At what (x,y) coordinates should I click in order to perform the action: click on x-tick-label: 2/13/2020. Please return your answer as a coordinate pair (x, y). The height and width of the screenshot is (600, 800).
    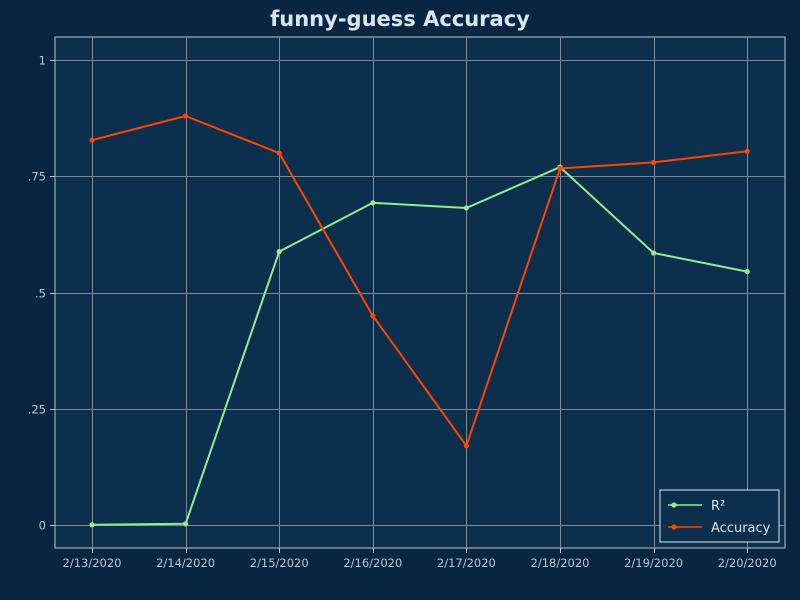
    Looking at the image, I should click on (92, 563).